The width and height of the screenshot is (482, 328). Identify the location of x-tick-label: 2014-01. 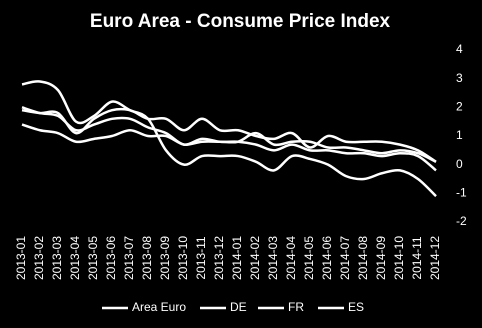
(237, 258).